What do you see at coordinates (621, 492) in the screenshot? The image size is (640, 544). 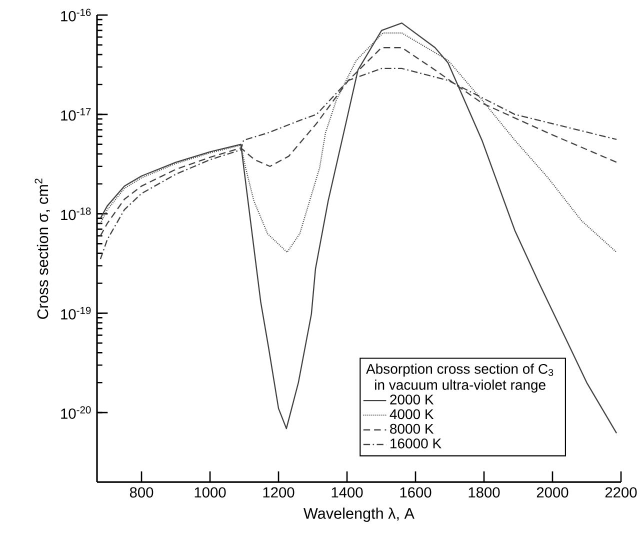 I see `x-tick-label: 2200` at bounding box center [621, 492].